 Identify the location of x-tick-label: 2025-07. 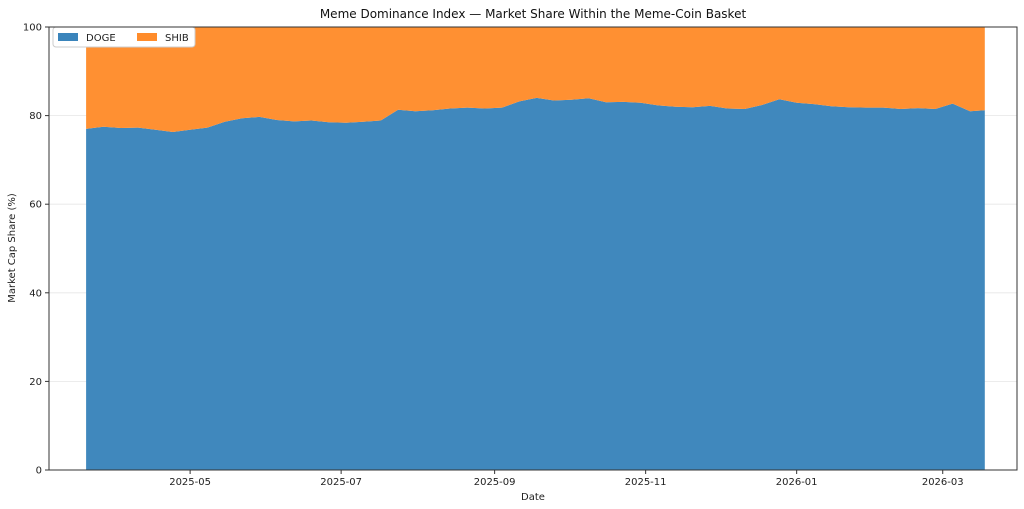
(341, 482).